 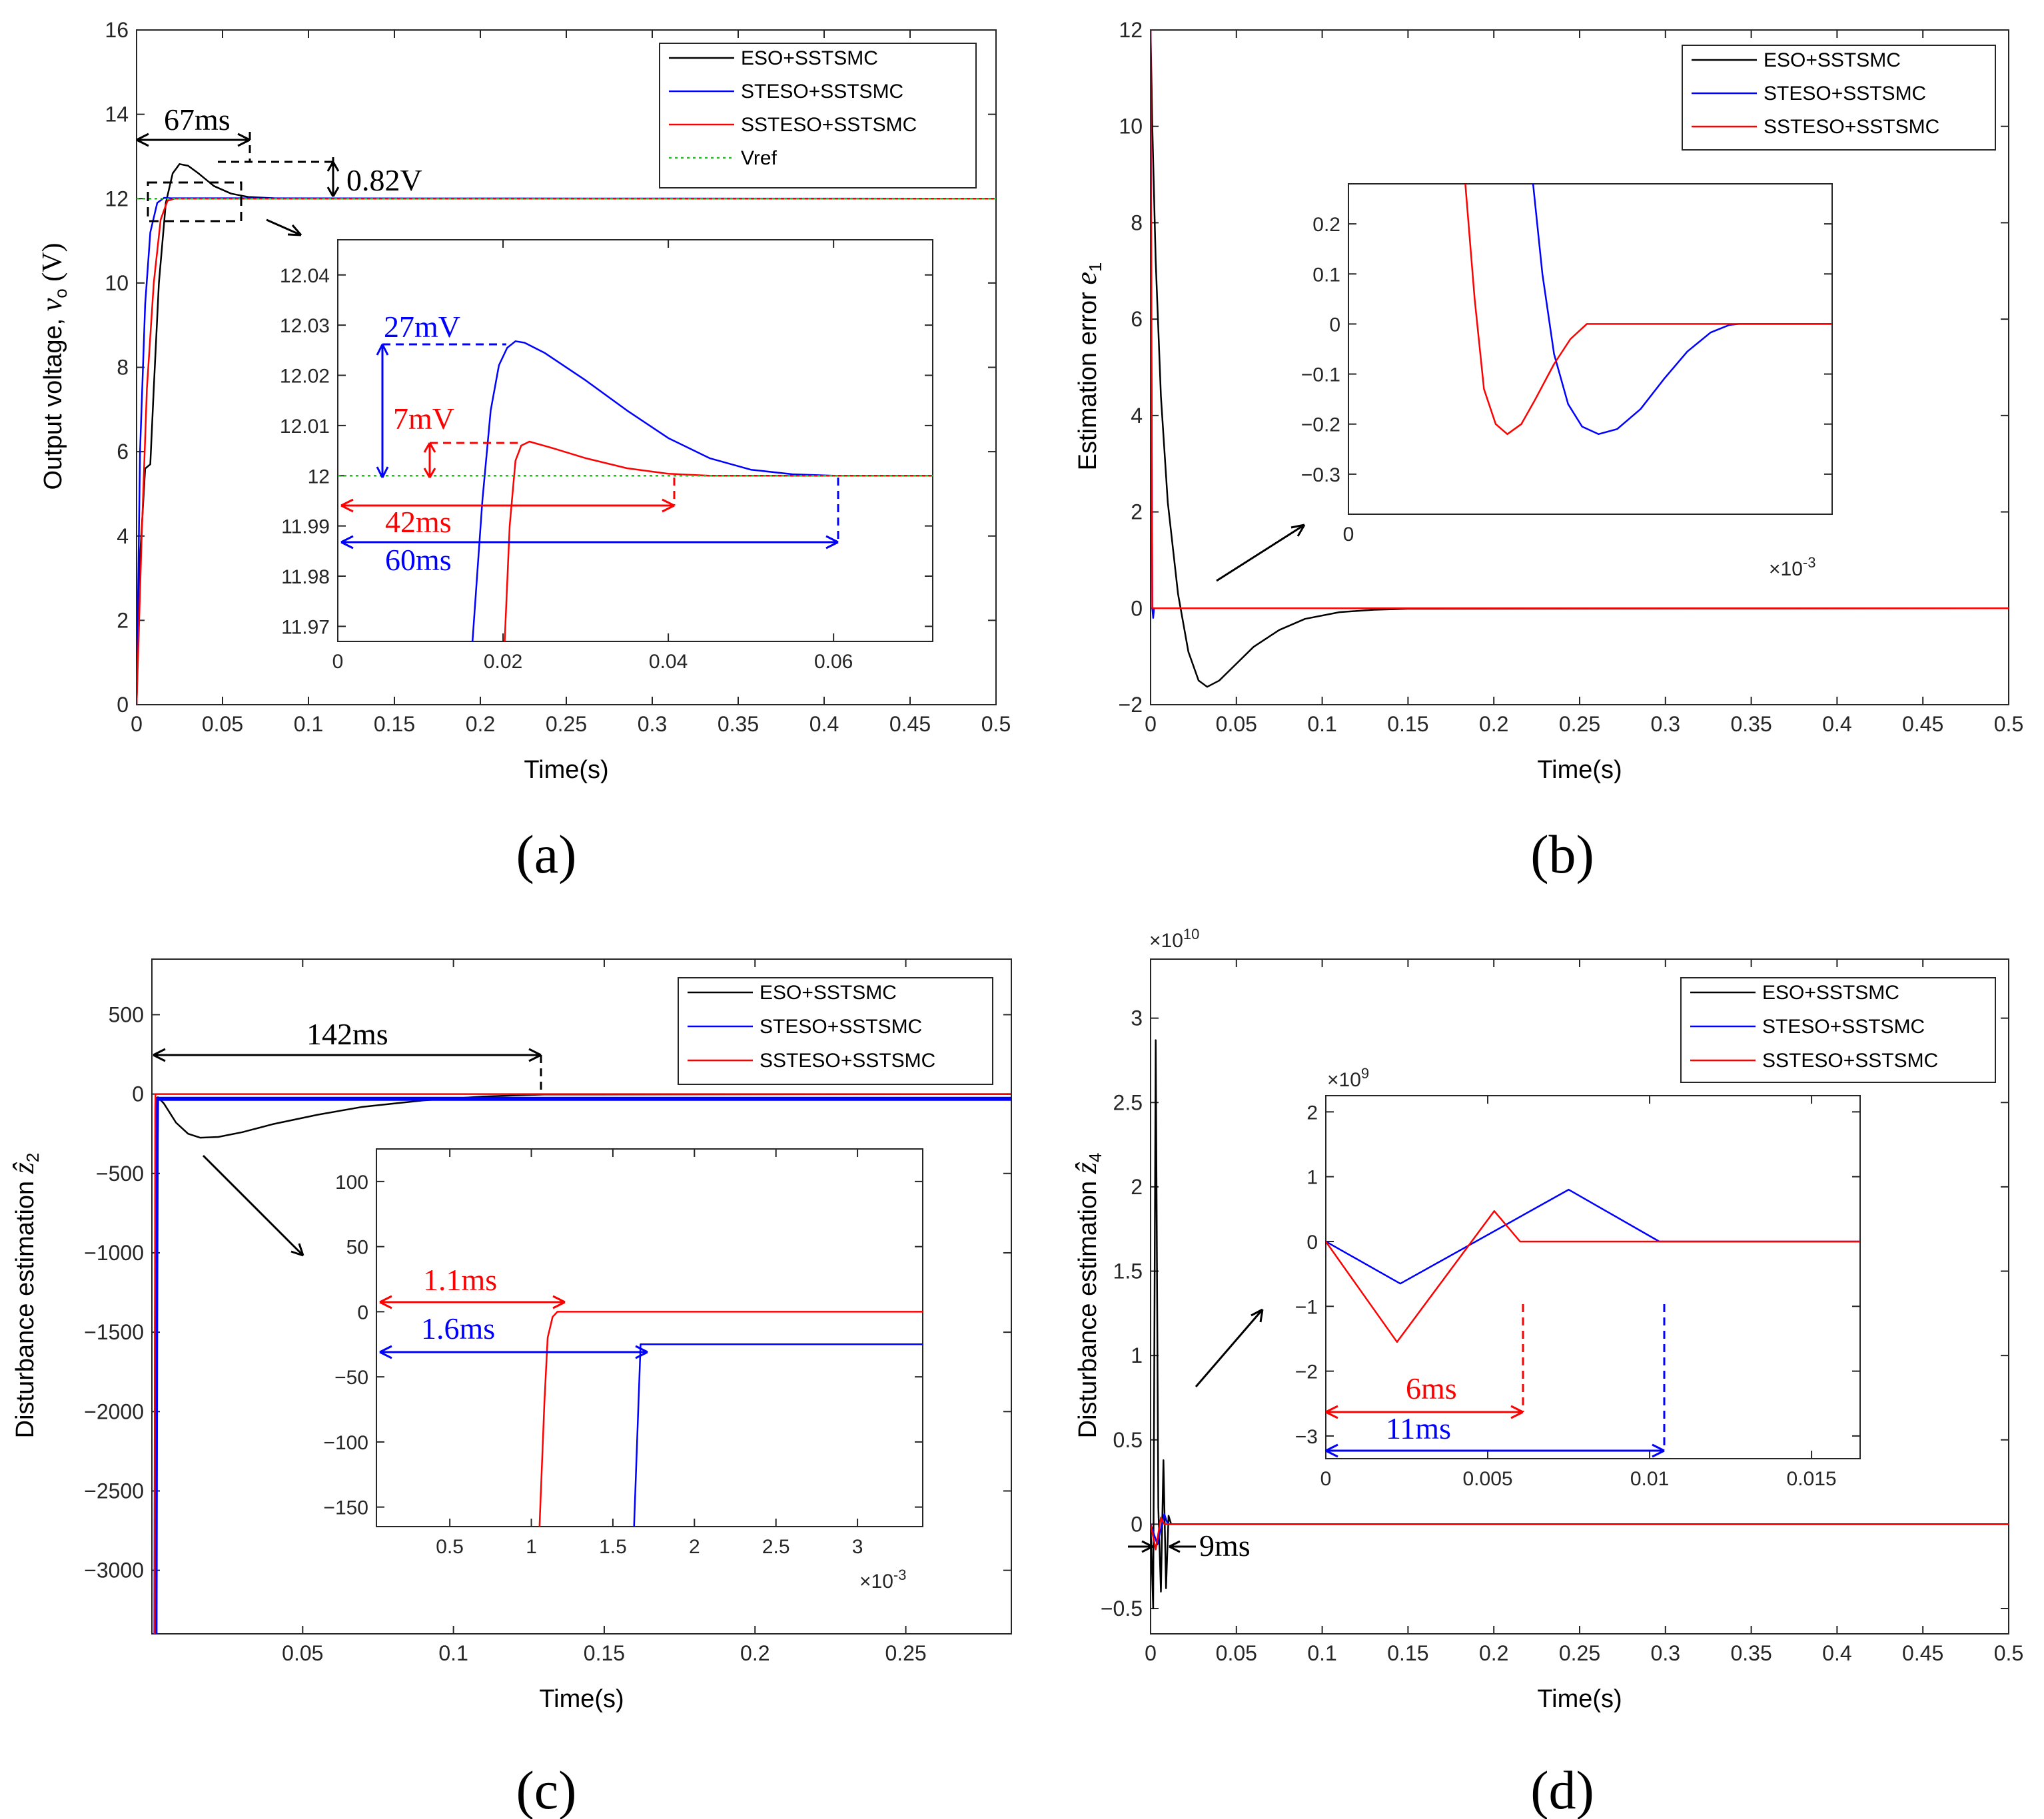 What do you see at coordinates (305, 627) in the screenshot?
I see `panel-a-inset-ytick-label: 11.97` at bounding box center [305, 627].